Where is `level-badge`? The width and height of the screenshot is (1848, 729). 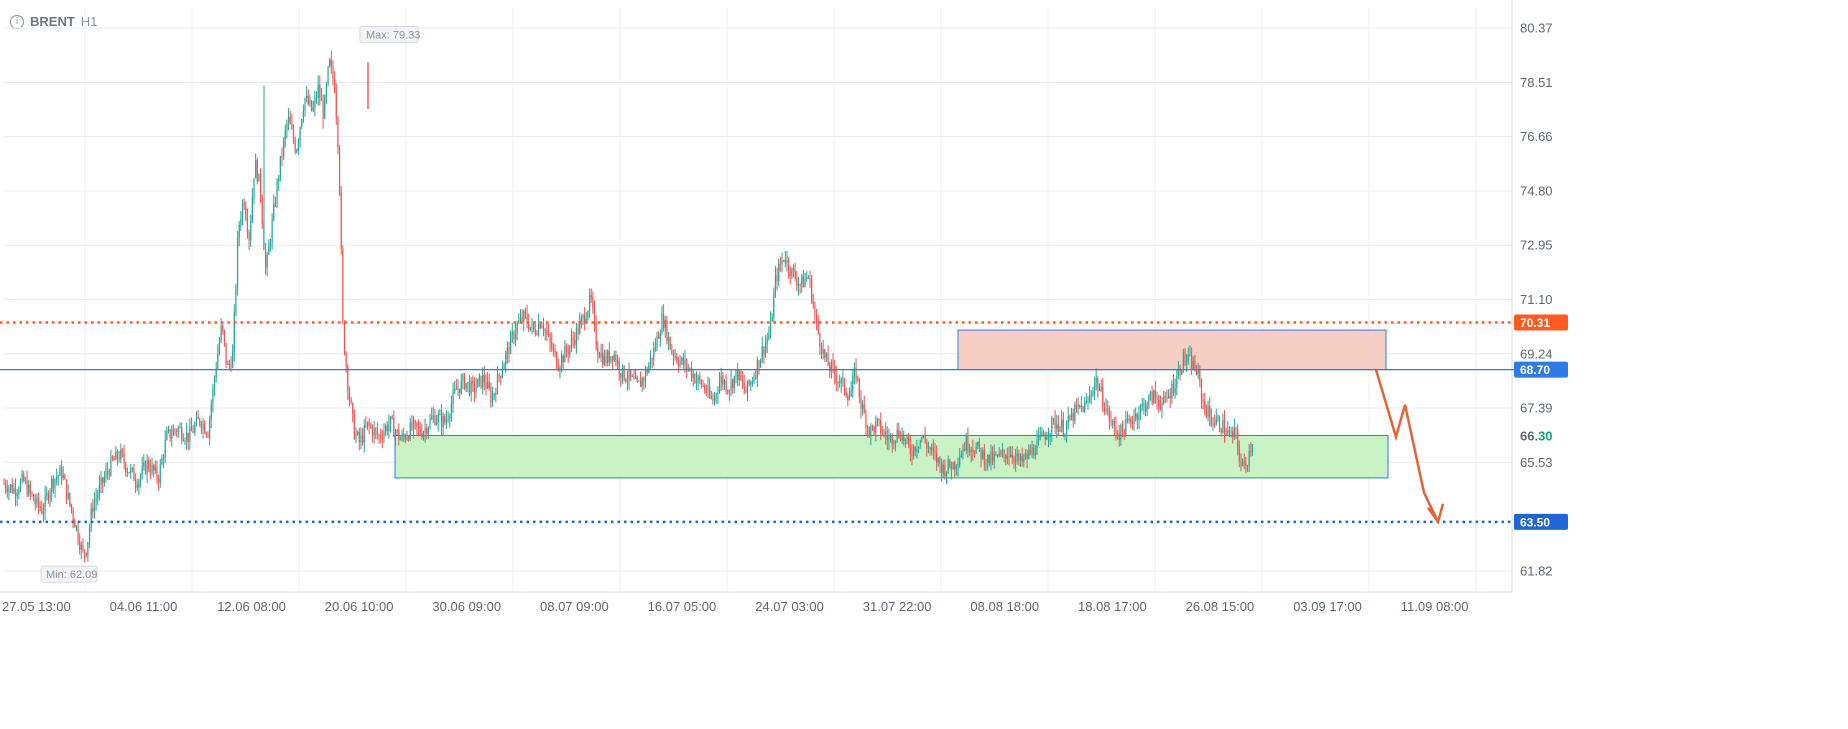 level-badge is located at coordinates (1541, 521).